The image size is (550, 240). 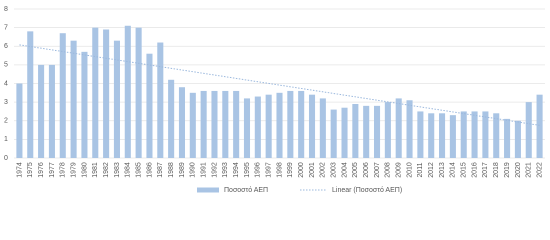 I want to click on y-tick-label: 4, so click(x=6, y=83).